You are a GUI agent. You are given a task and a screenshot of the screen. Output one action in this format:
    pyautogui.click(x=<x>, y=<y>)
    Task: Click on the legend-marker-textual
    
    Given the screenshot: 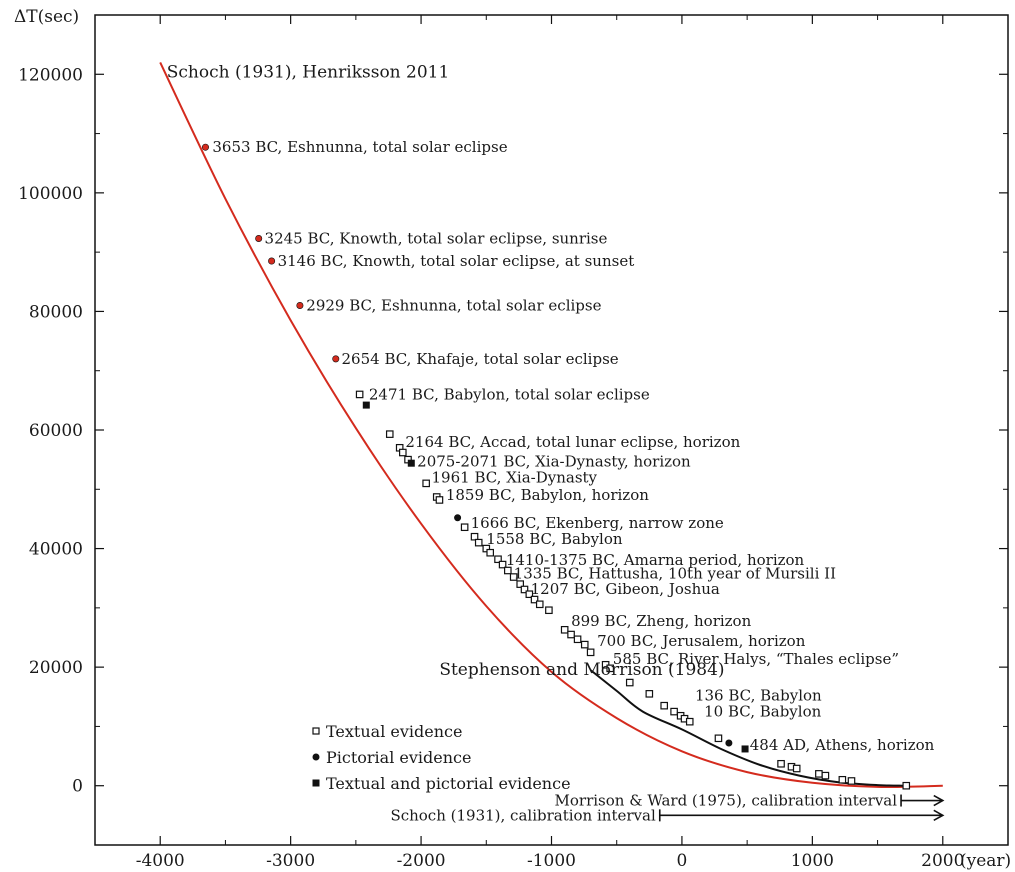 What is the action you would take?
    pyautogui.click(x=316, y=731)
    